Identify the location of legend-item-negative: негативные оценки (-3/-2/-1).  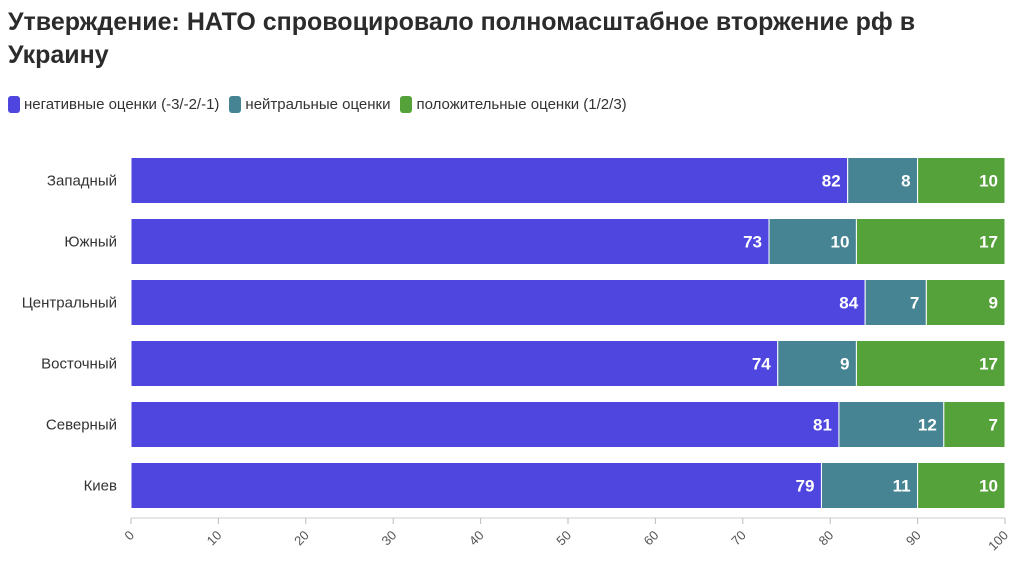
(113, 104).